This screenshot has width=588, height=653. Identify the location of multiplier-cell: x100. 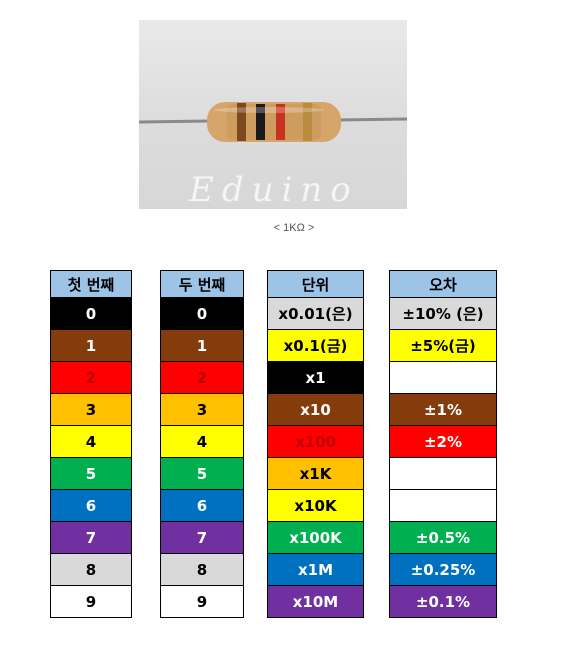
(315, 441).